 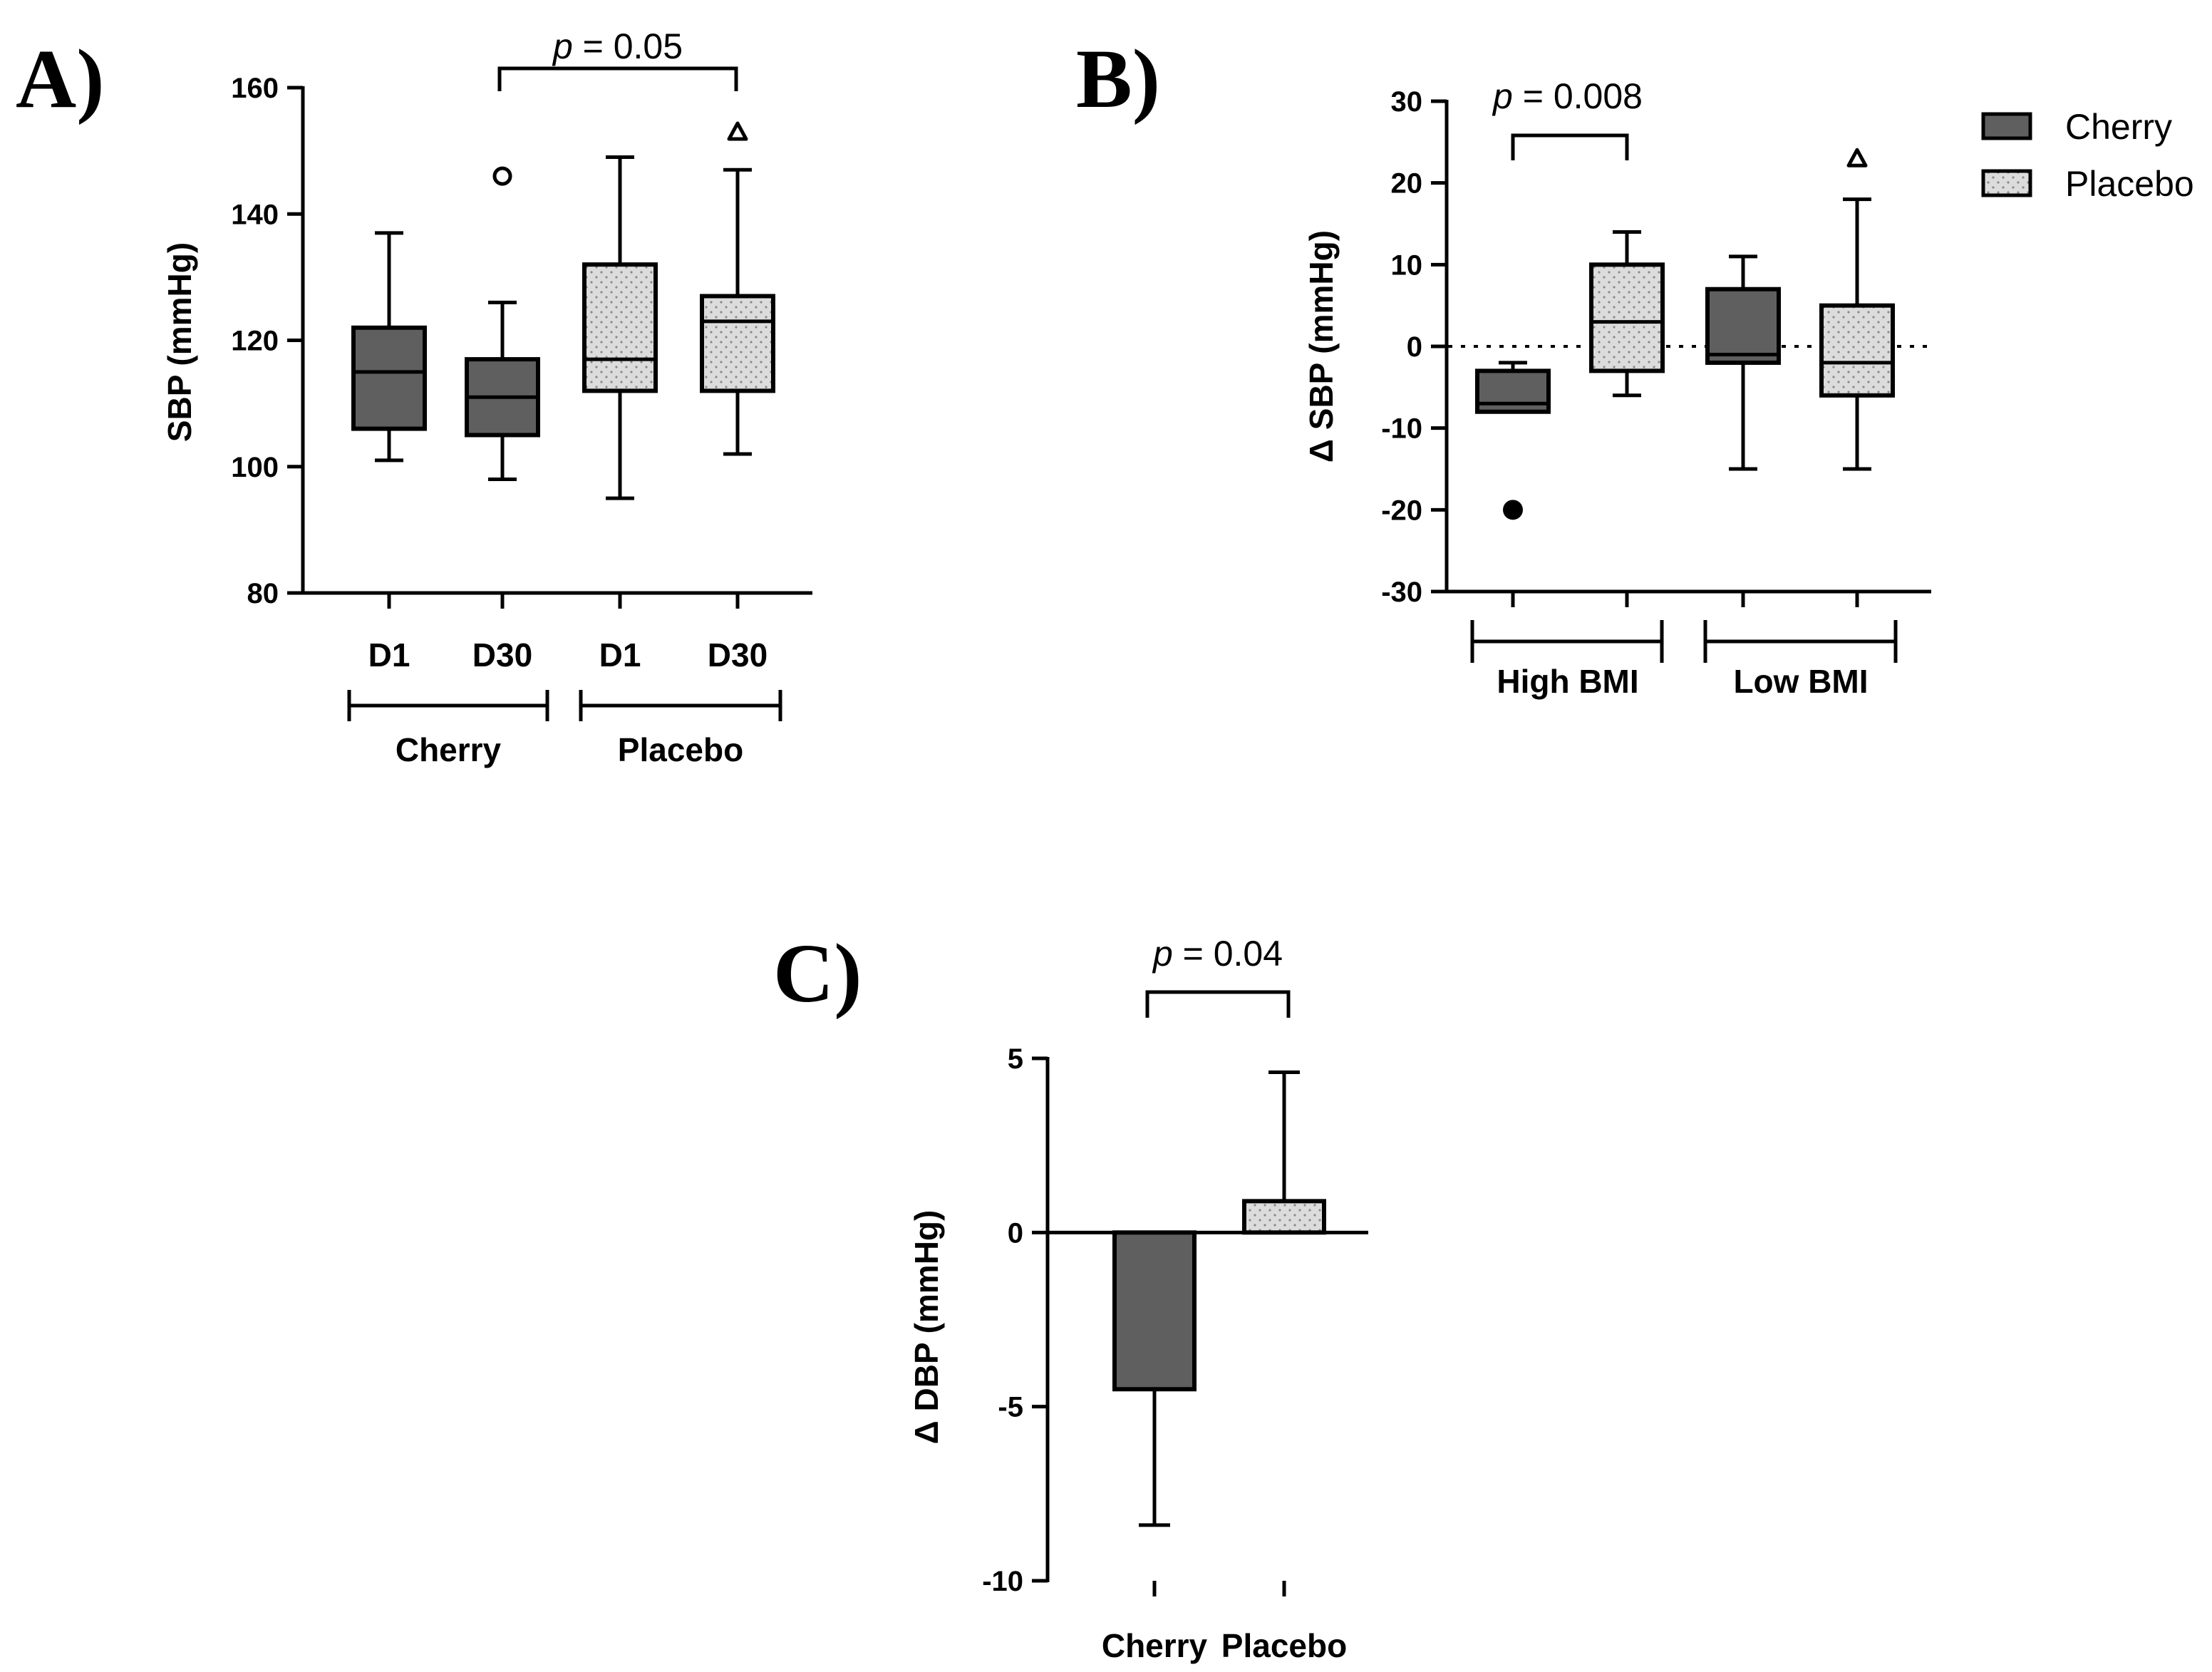 What do you see at coordinates (255, 88) in the screenshot?
I see `panel-a-y-tick-label-4: 160` at bounding box center [255, 88].